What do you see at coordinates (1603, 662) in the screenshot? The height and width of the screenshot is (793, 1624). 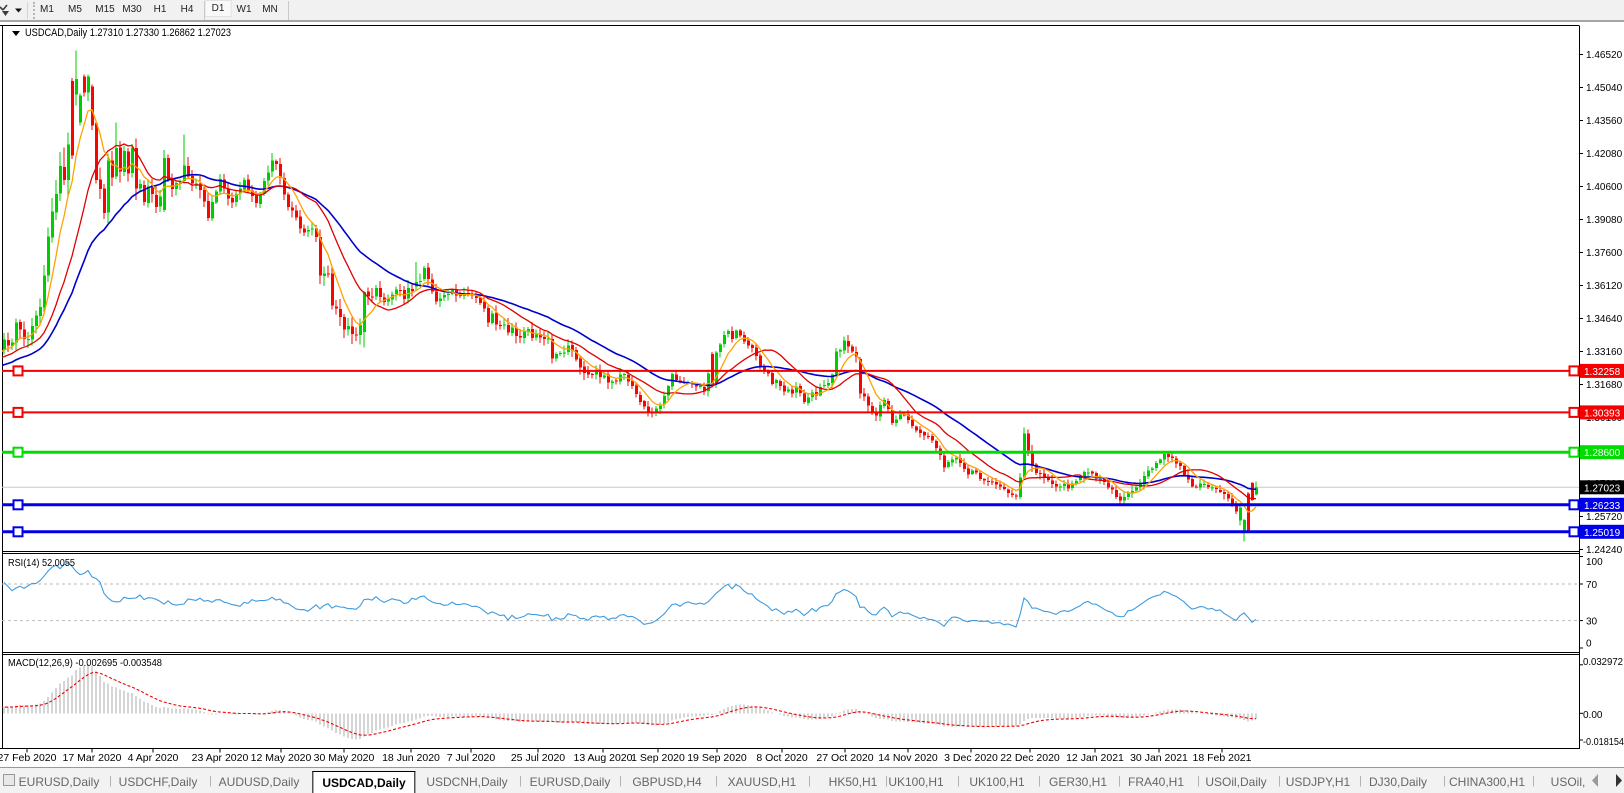 I see `svg-text: 0.032972` at bounding box center [1603, 662].